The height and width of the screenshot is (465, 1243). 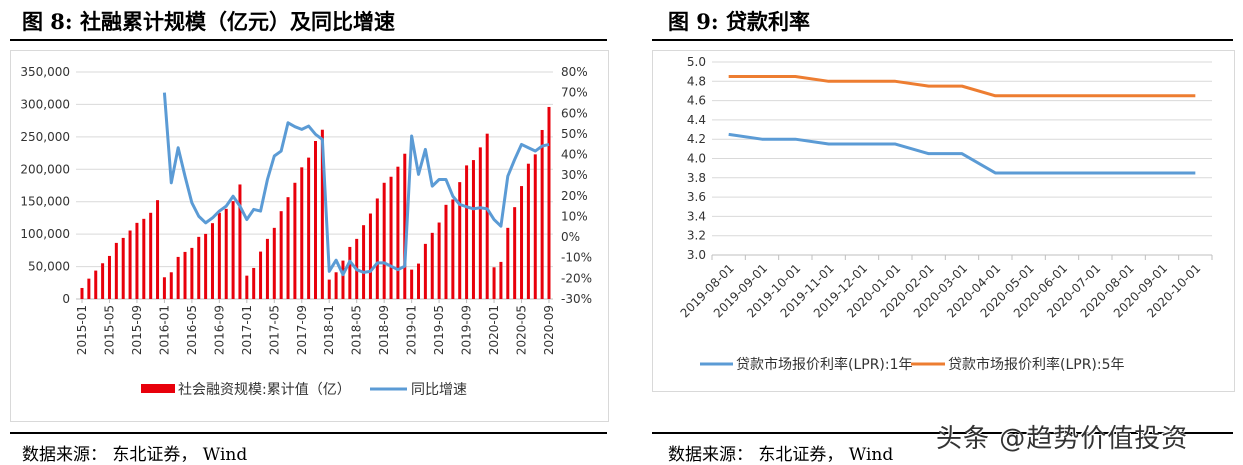 What do you see at coordinates (696, 236) in the screenshot?
I see `y-axis-tick-label: 3.2` at bounding box center [696, 236].